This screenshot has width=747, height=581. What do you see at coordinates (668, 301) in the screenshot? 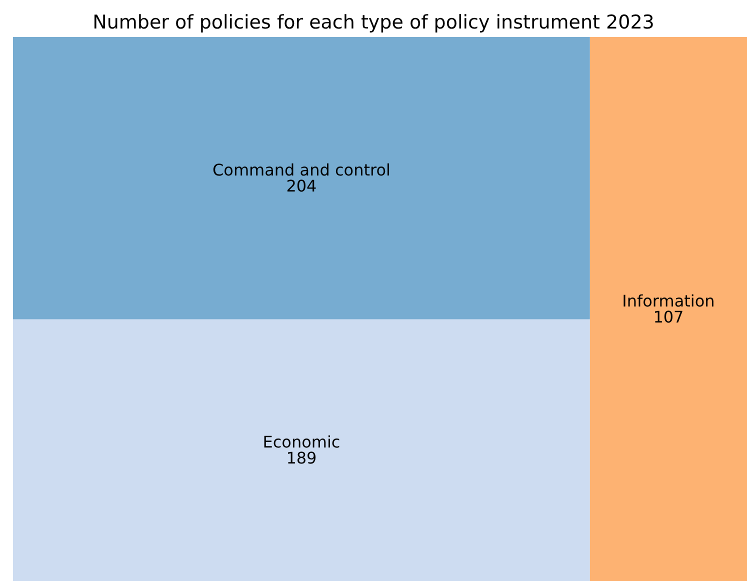
I see `category-label: Information` at bounding box center [668, 301].